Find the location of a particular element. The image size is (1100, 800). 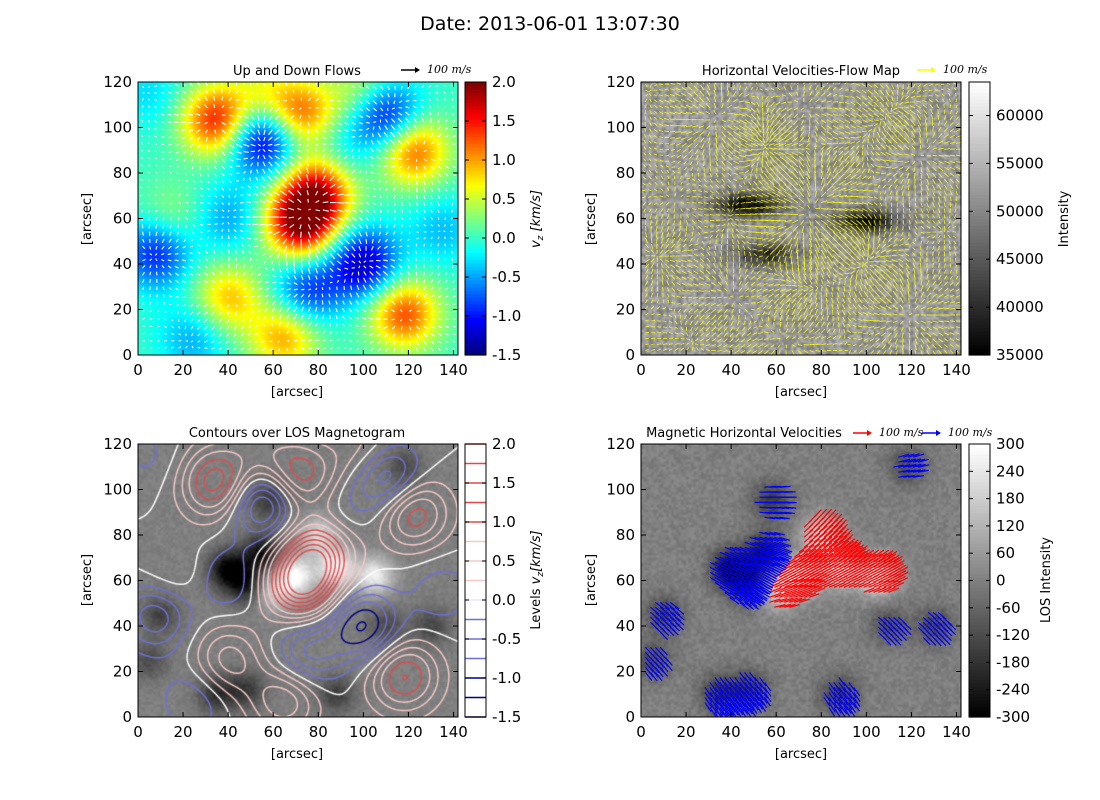

colorbar-label: Intensity is located at coordinates (1064, 218).